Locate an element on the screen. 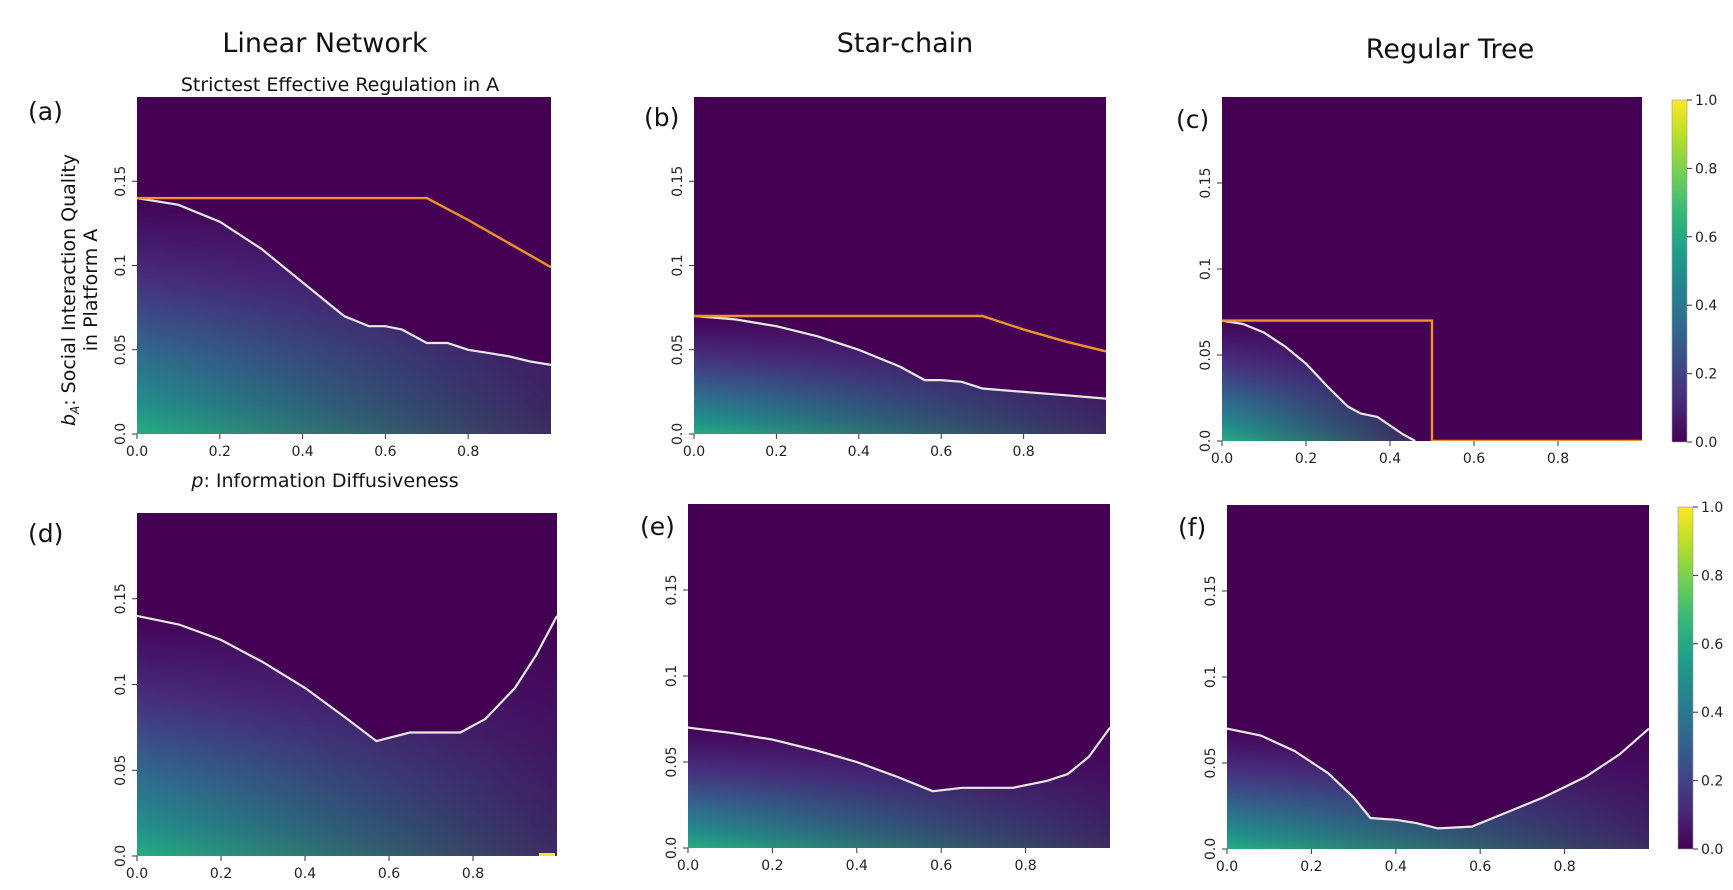  y-axis-label-var: b is located at coordinates (69, 420).